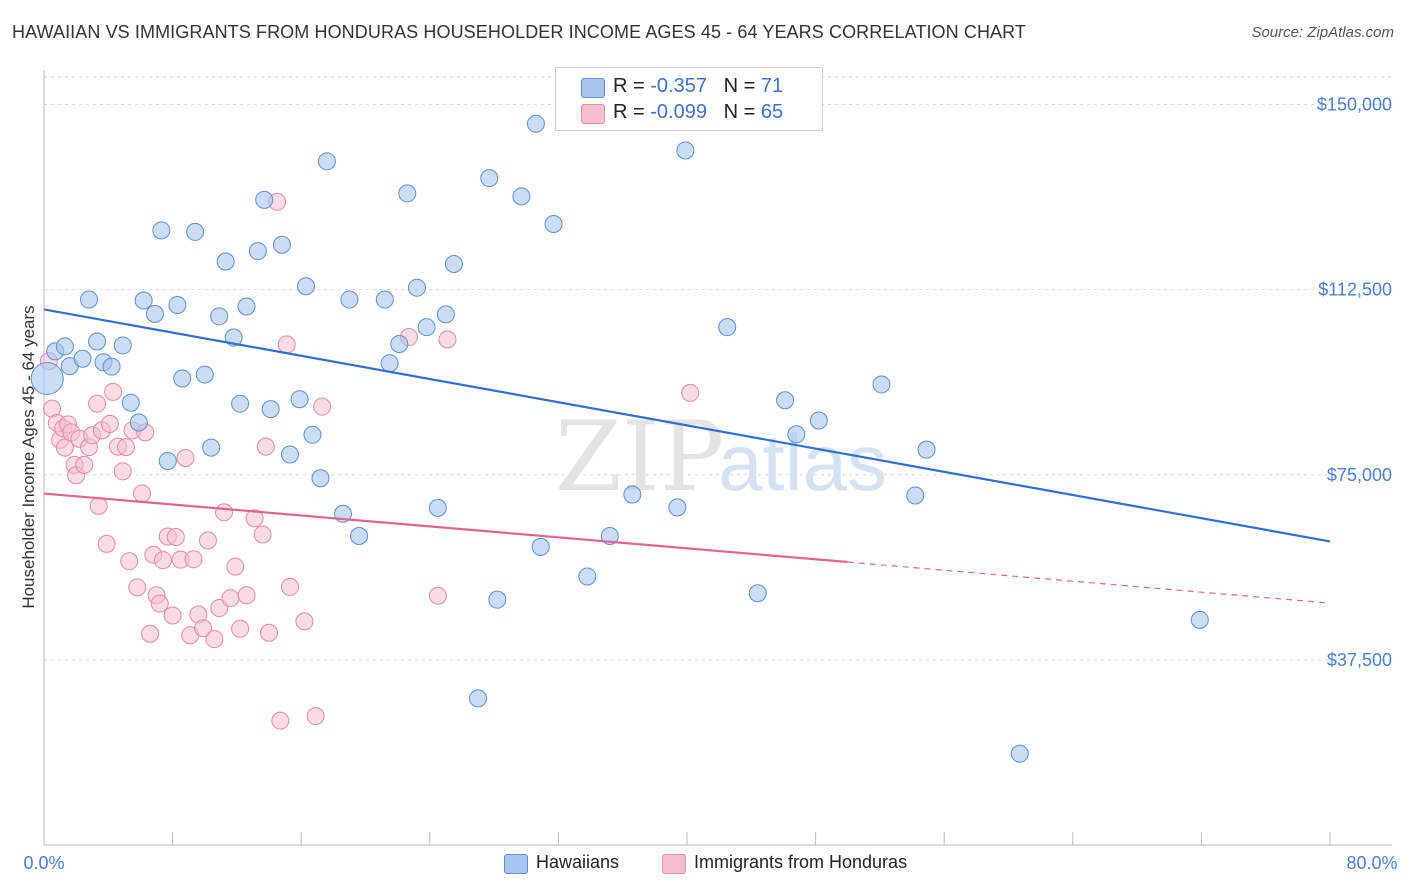 Image resolution: width=1406 pixels, height=892 pixels. Describe the element at coordinates (678, 112) in the screenshot. I see `r-value-honduras: -0.099` at that location.